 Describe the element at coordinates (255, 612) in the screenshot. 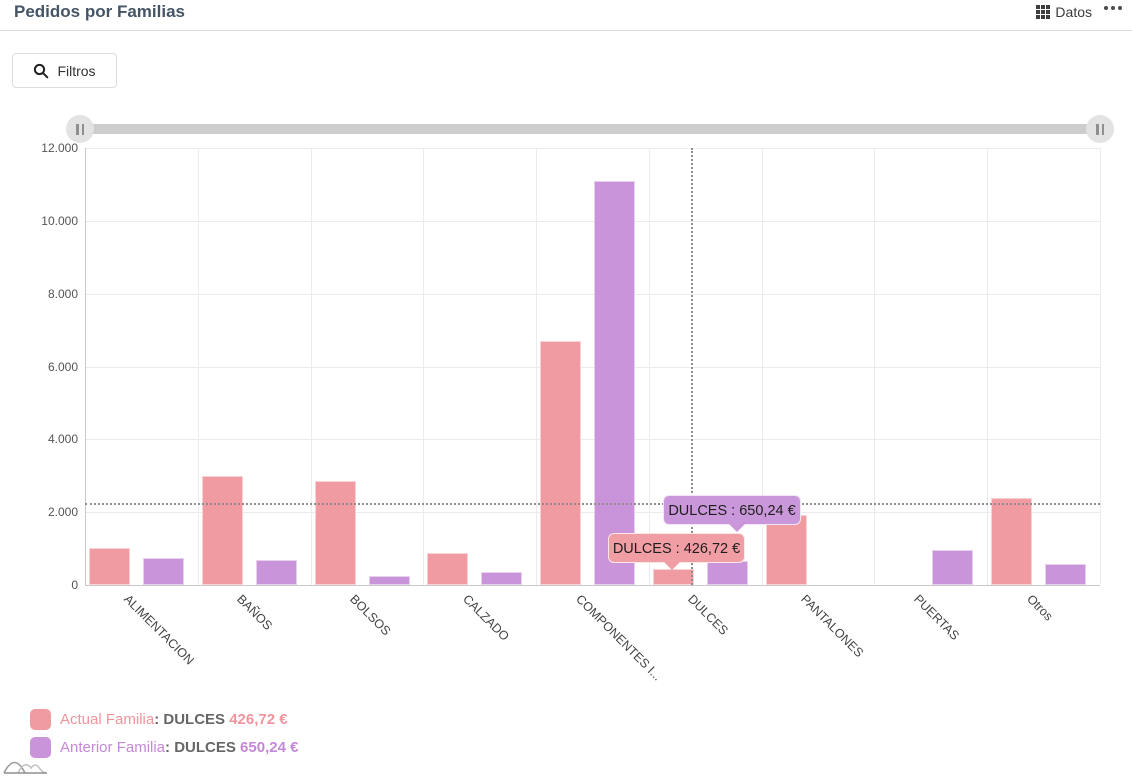

I see `x-axis-category-label: BAÑOS` at that location.